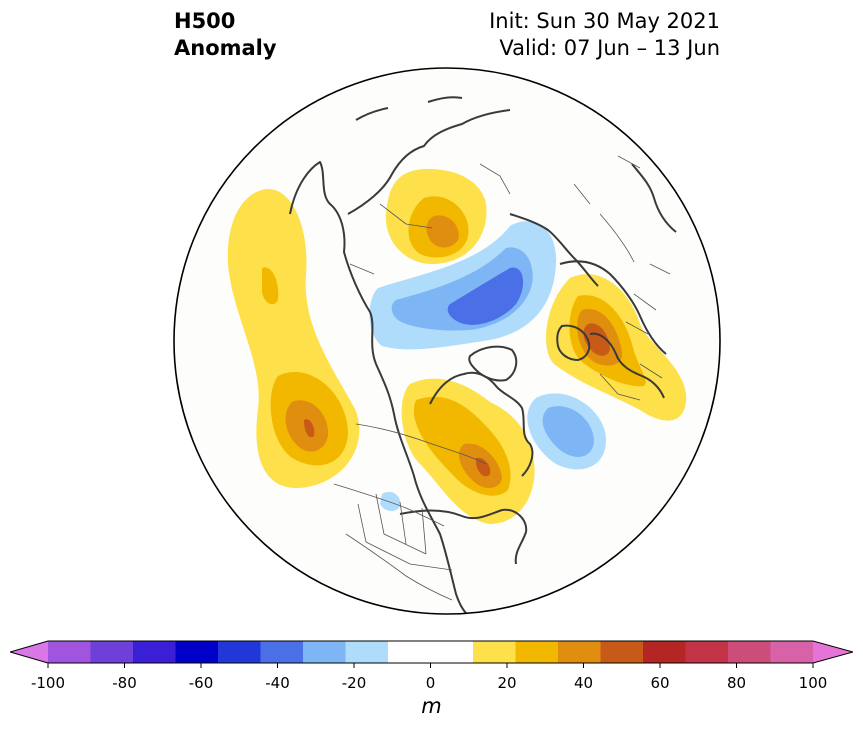  Describe the element at coordinates (293, 338) in the screenshot. I see `anomaly-pacific-ridge` at that location.